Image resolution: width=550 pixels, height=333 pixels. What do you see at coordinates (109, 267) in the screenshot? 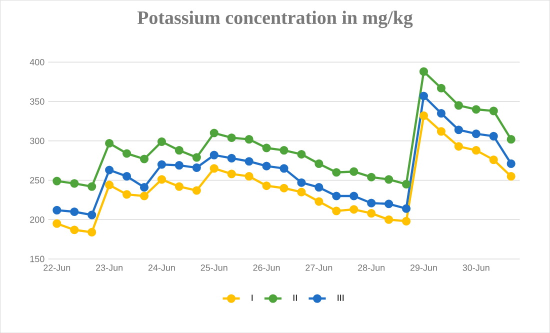
I see `x-tick-label: 23-Jun` at bounding box center [109, 267].